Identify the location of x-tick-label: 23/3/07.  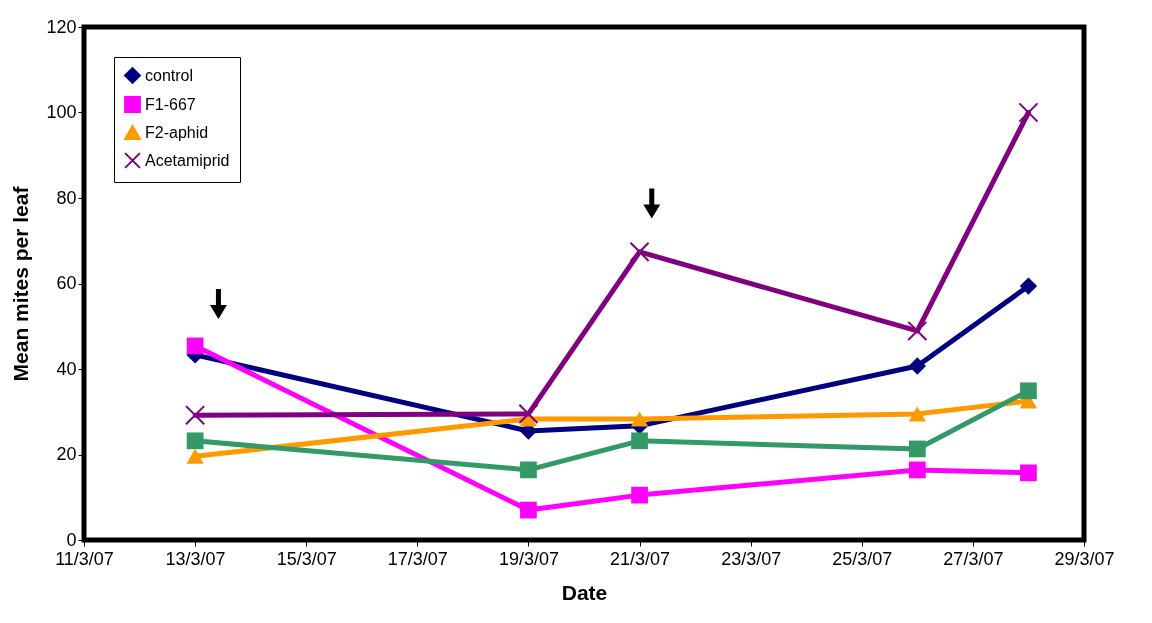
(751, 558).